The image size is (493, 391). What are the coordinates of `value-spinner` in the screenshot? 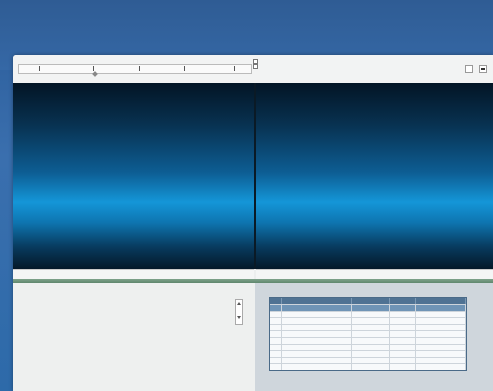 It's located at (239, 312).